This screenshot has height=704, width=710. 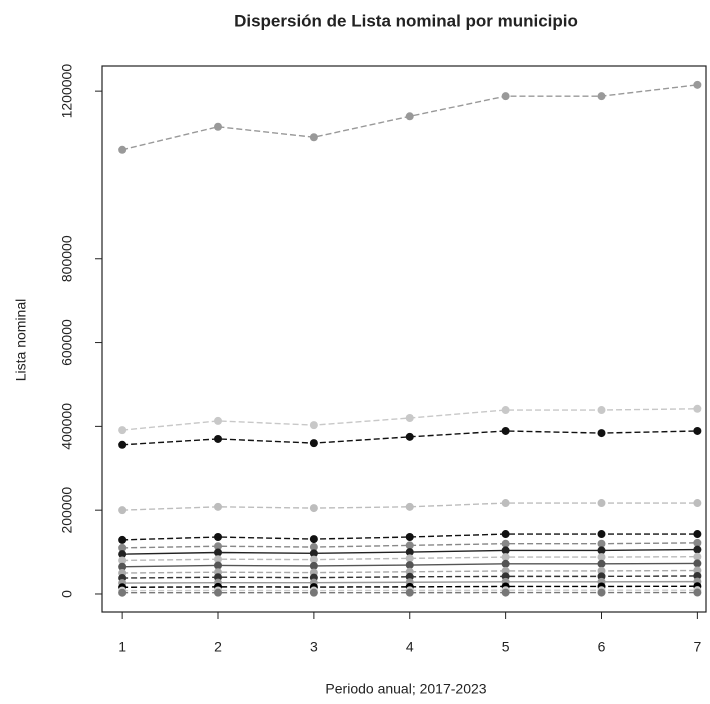 What do you see at coordinates (314, 647) in the screenshot?
I see `x-tick-label: 3` at bounding box center [314, 647].